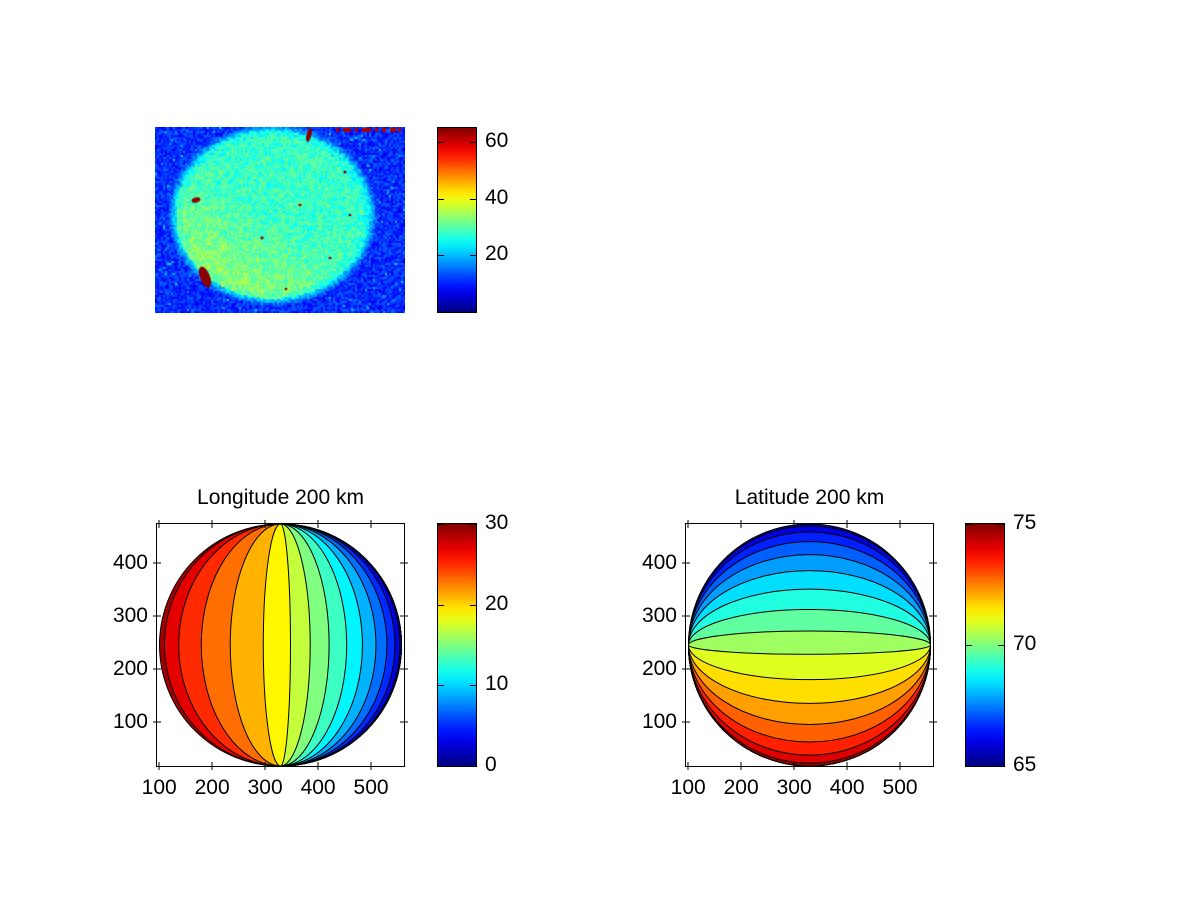 Image resolution: width=1200 pixels, height=900 pixels. Describe the element at coordinates (497, 197) in the screenshot. I see `colorbar-tick-label: 40` at that location.